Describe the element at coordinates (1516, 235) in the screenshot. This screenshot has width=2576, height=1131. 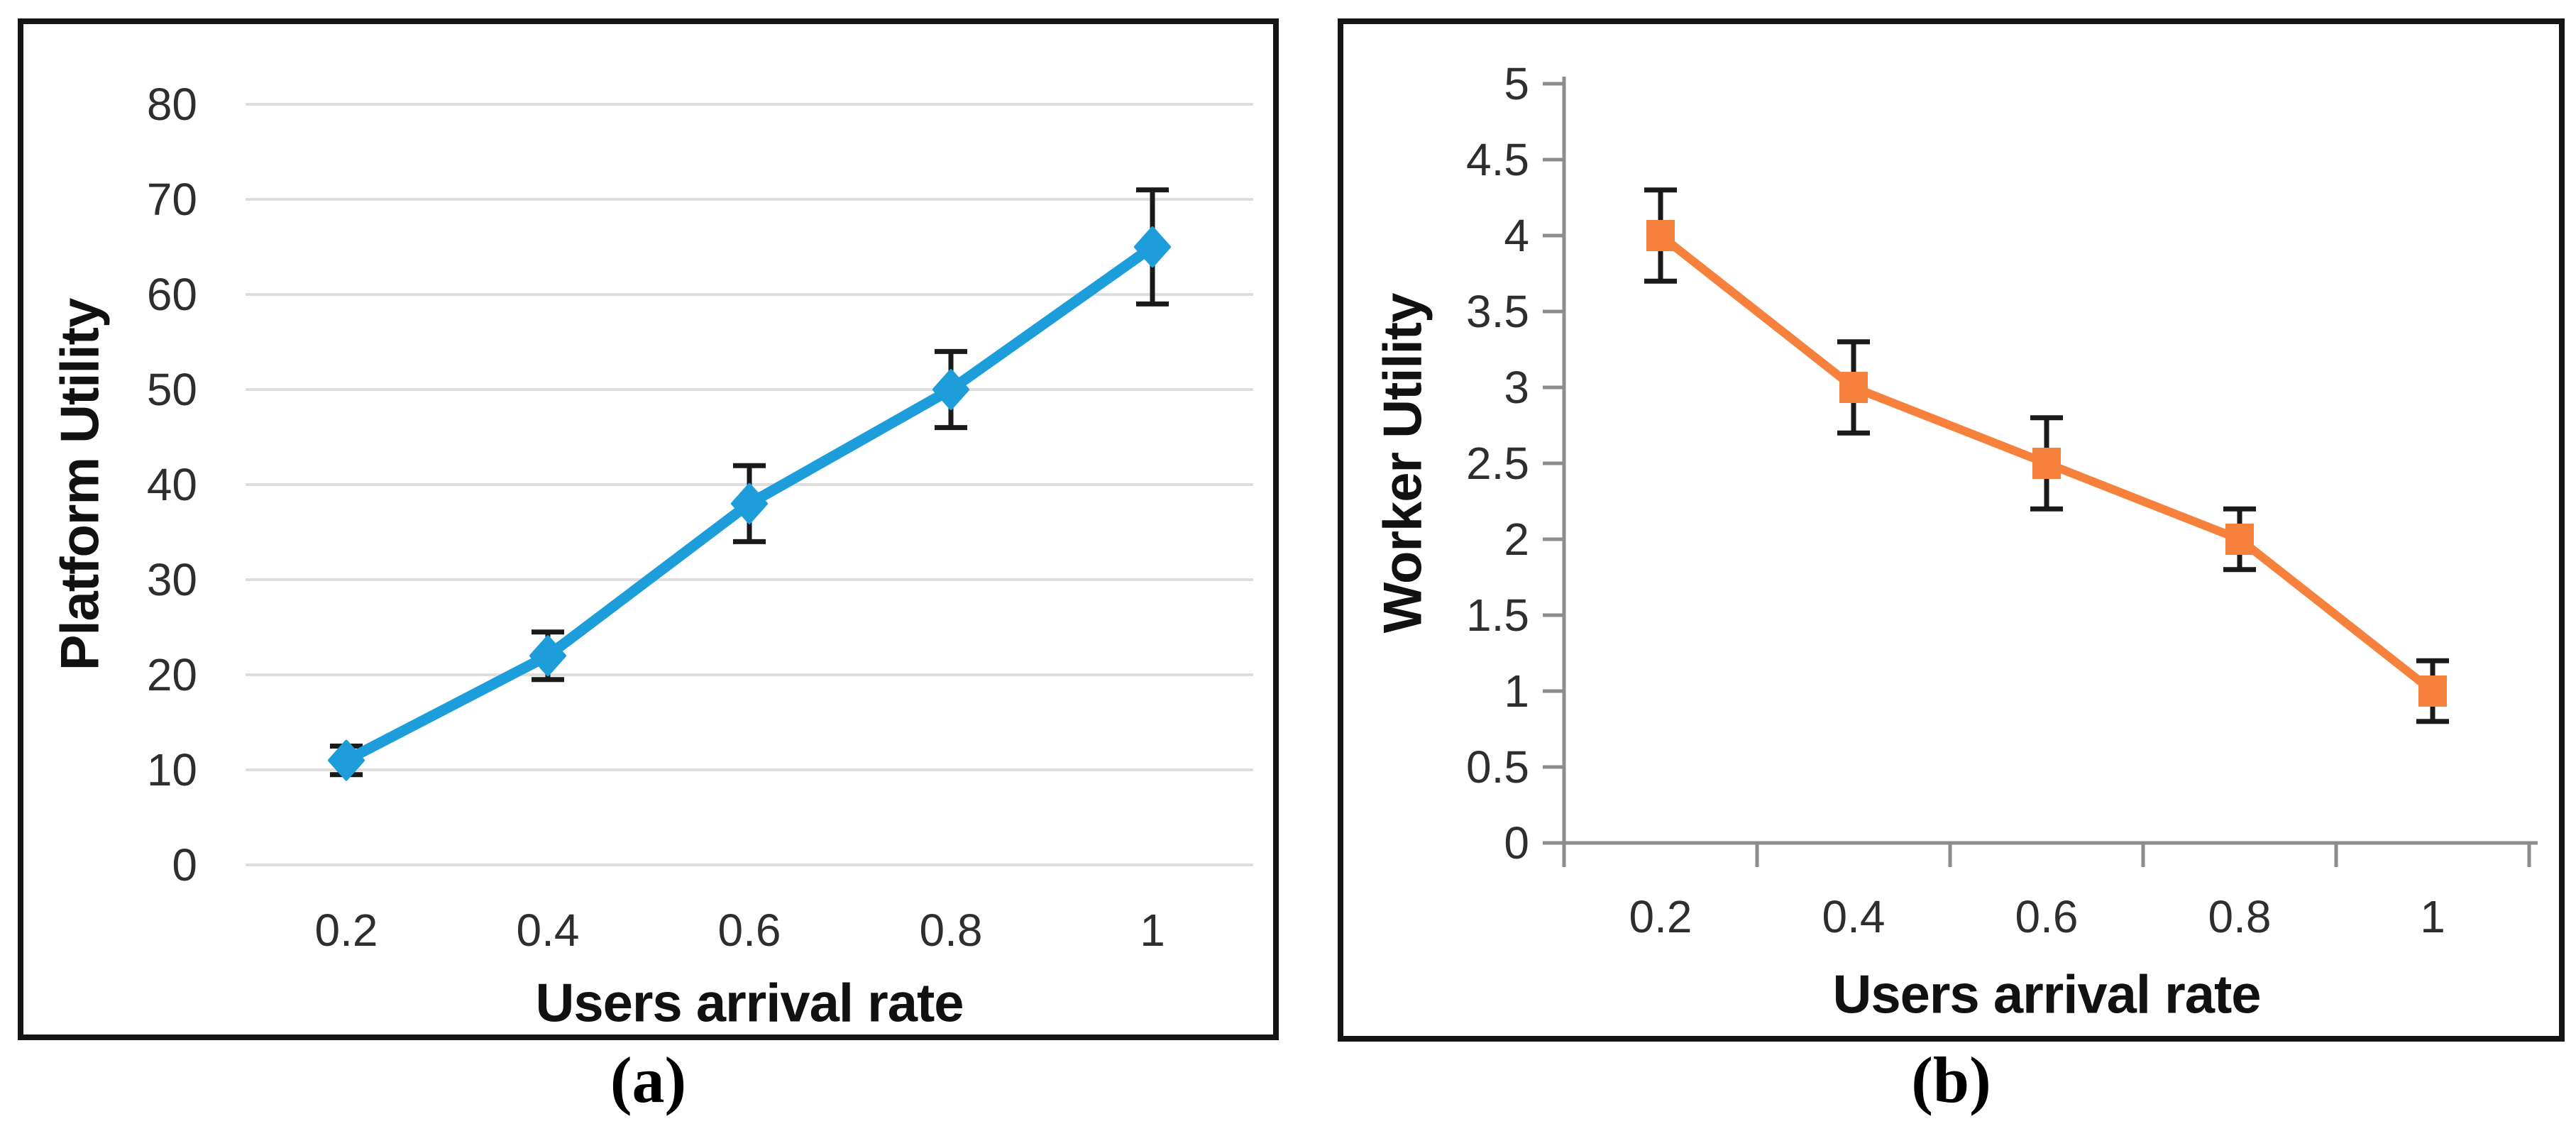
I see `y-tick-label: 4` at that location.